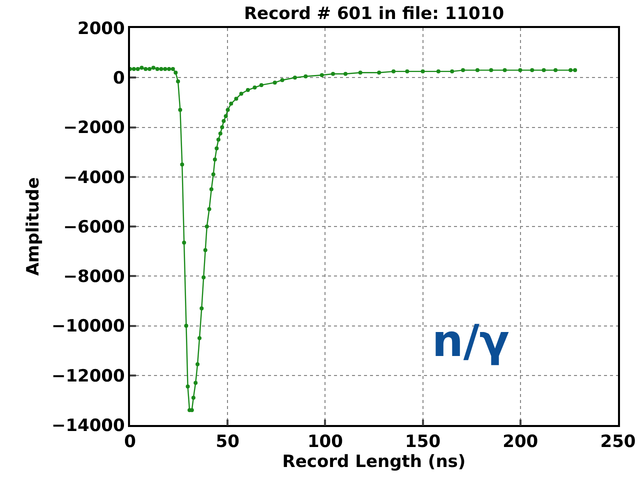  What do you see at coordinates (94, 227) in the screenshot?
I see `y-tick-label: −6000` at bounding box center [94, 227].